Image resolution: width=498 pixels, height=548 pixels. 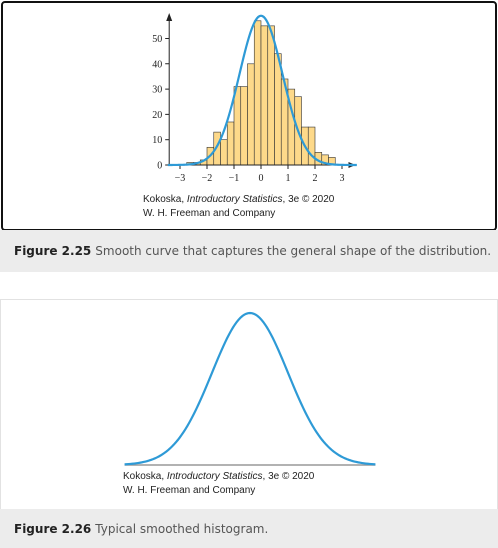 I want to click on y-axis-arrow, so click(x=169, y=17).